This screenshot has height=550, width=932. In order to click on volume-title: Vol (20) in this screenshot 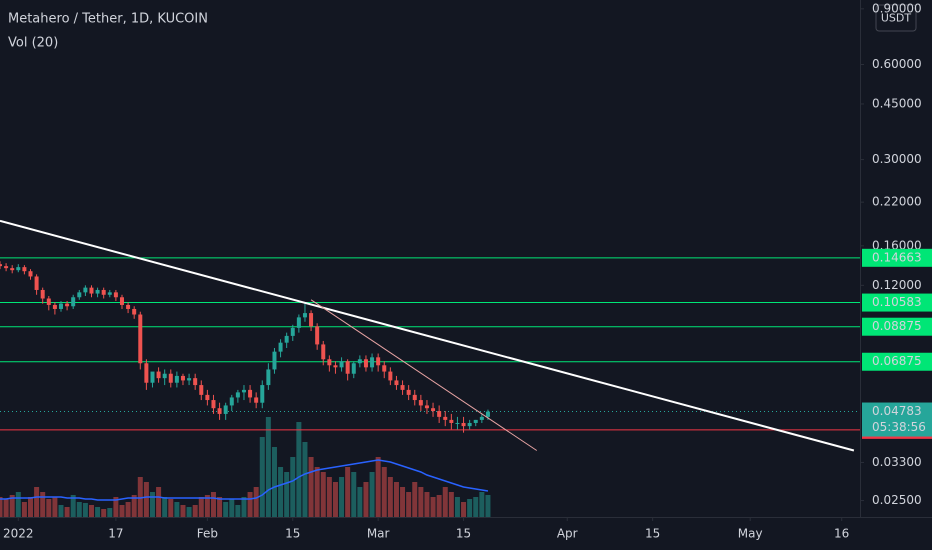, I will do `click(33, 43)`.